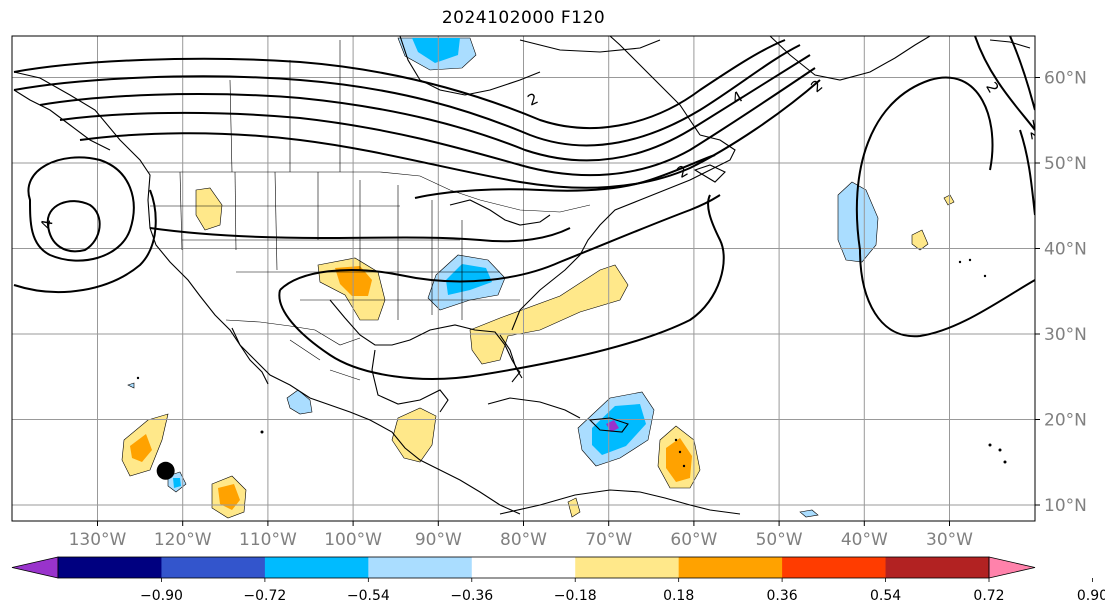 The image size is (1105, 615). Describe the element at coordinates (1035, 129) in the screenshot. I see `contour-label: −2` at that location.